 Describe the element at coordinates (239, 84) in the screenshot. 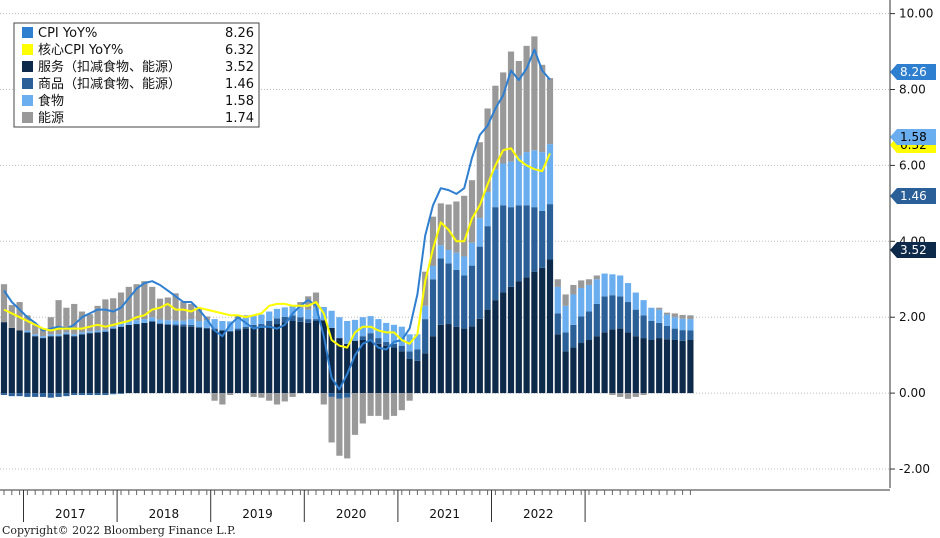

I see `legend-value: 1.46` at that location.